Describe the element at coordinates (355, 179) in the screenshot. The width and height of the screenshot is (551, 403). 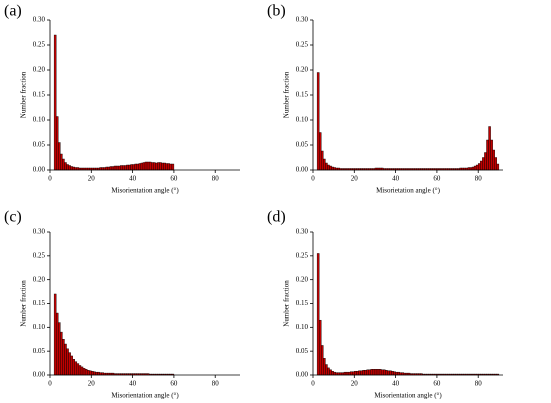
I see `x-tick-label: 20` at that location.